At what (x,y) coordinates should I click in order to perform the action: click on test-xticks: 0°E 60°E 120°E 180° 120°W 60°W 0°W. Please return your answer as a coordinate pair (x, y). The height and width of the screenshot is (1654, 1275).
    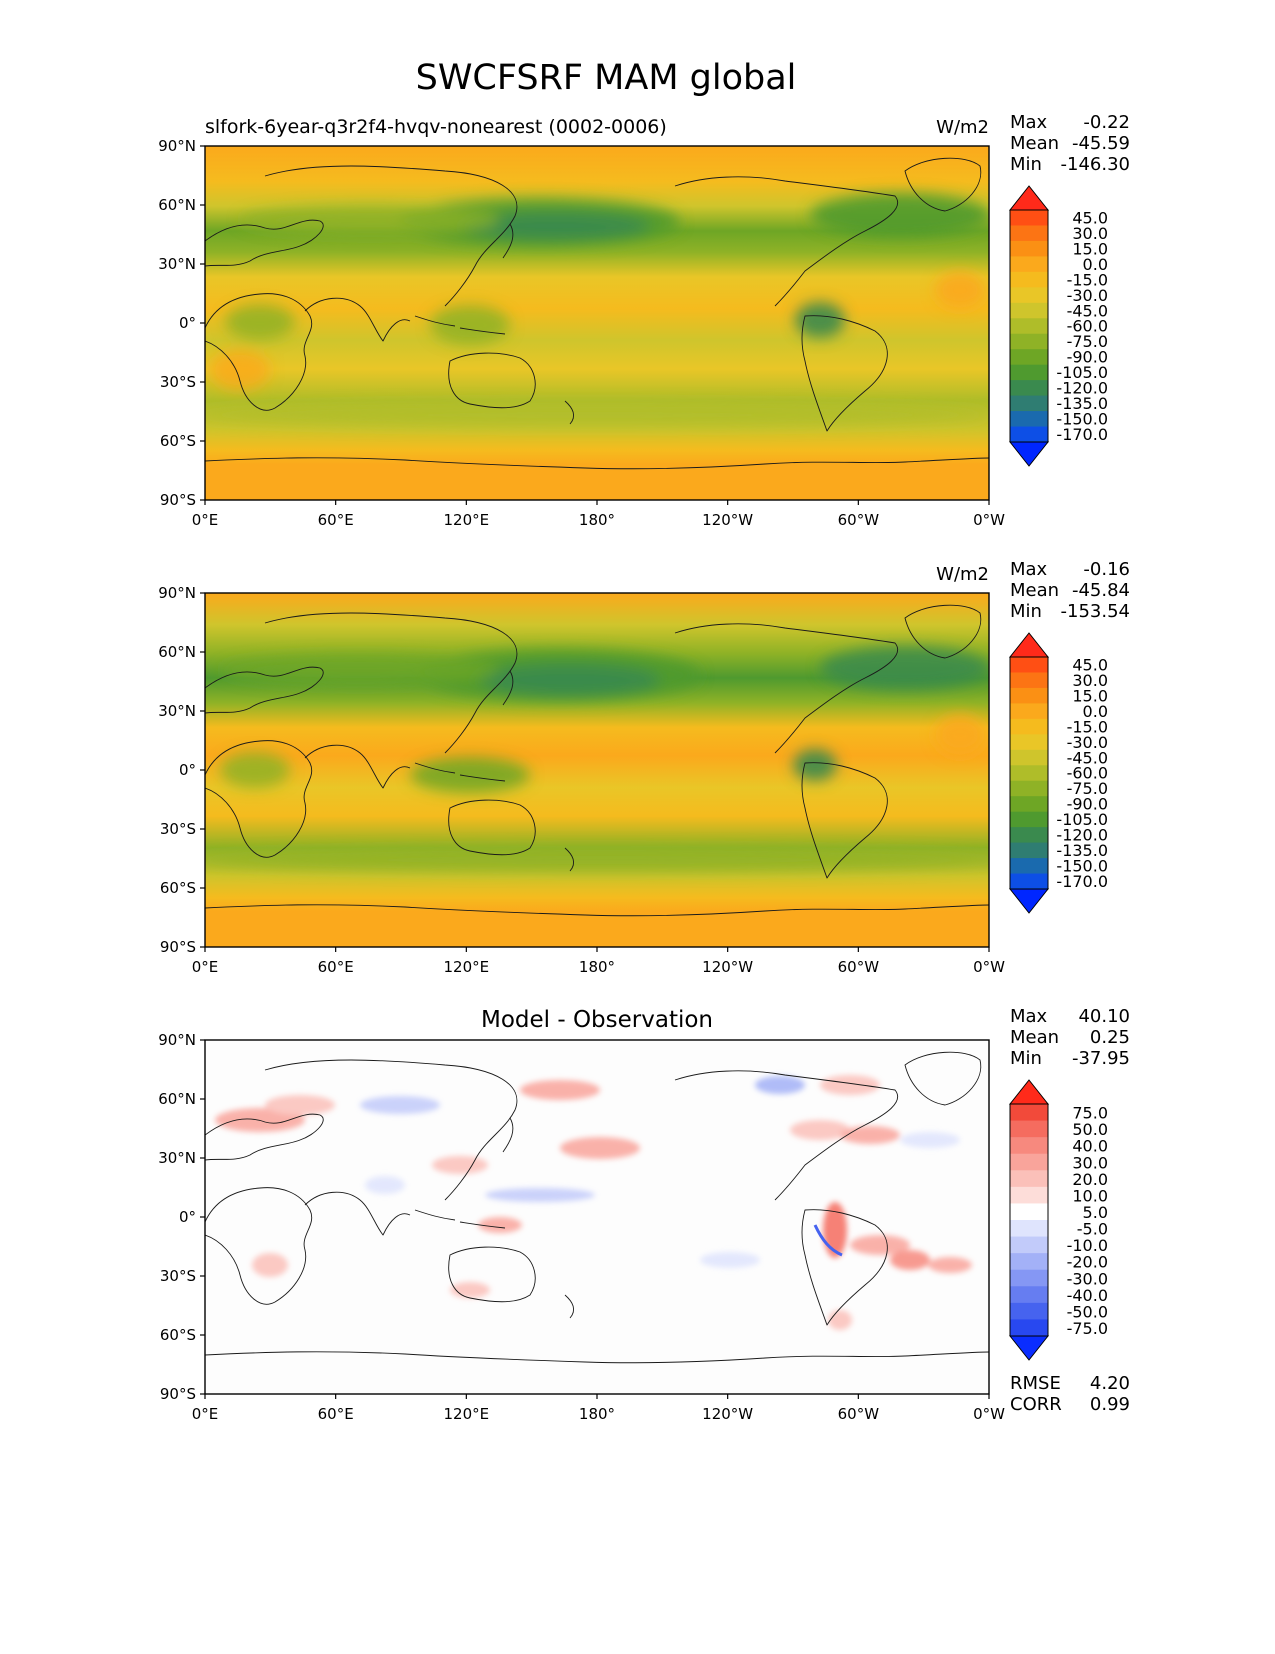
    Looking at the image, I should click on (598, 514).